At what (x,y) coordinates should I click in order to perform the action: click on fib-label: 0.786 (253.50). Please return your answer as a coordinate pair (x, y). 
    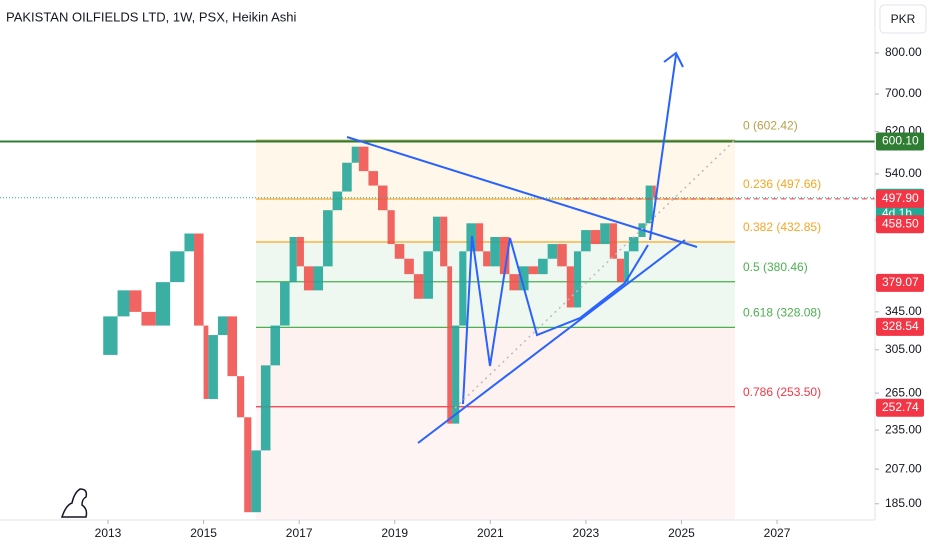
    Looking at the image, I should click on (782, 392).